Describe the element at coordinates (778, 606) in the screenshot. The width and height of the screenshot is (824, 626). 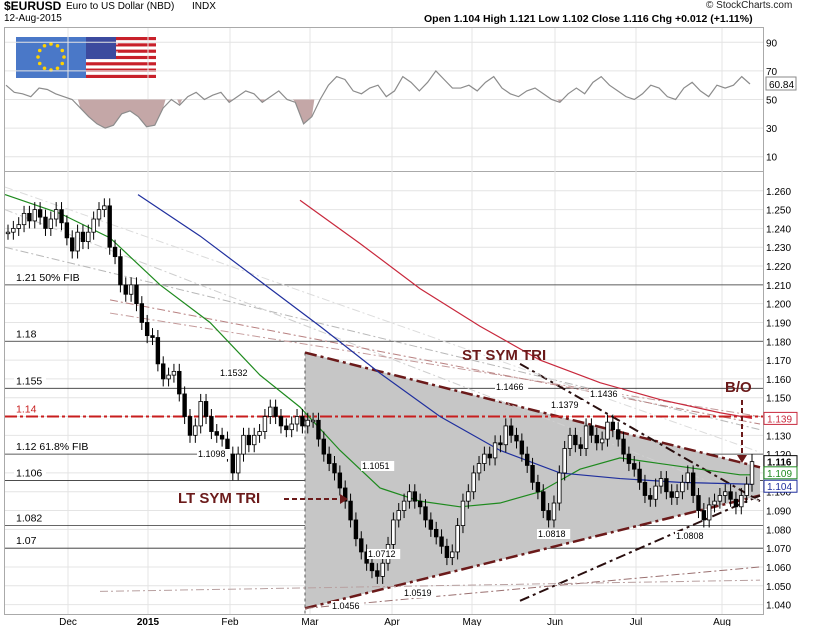
I see `price-tick-label: 1.040` at that location.